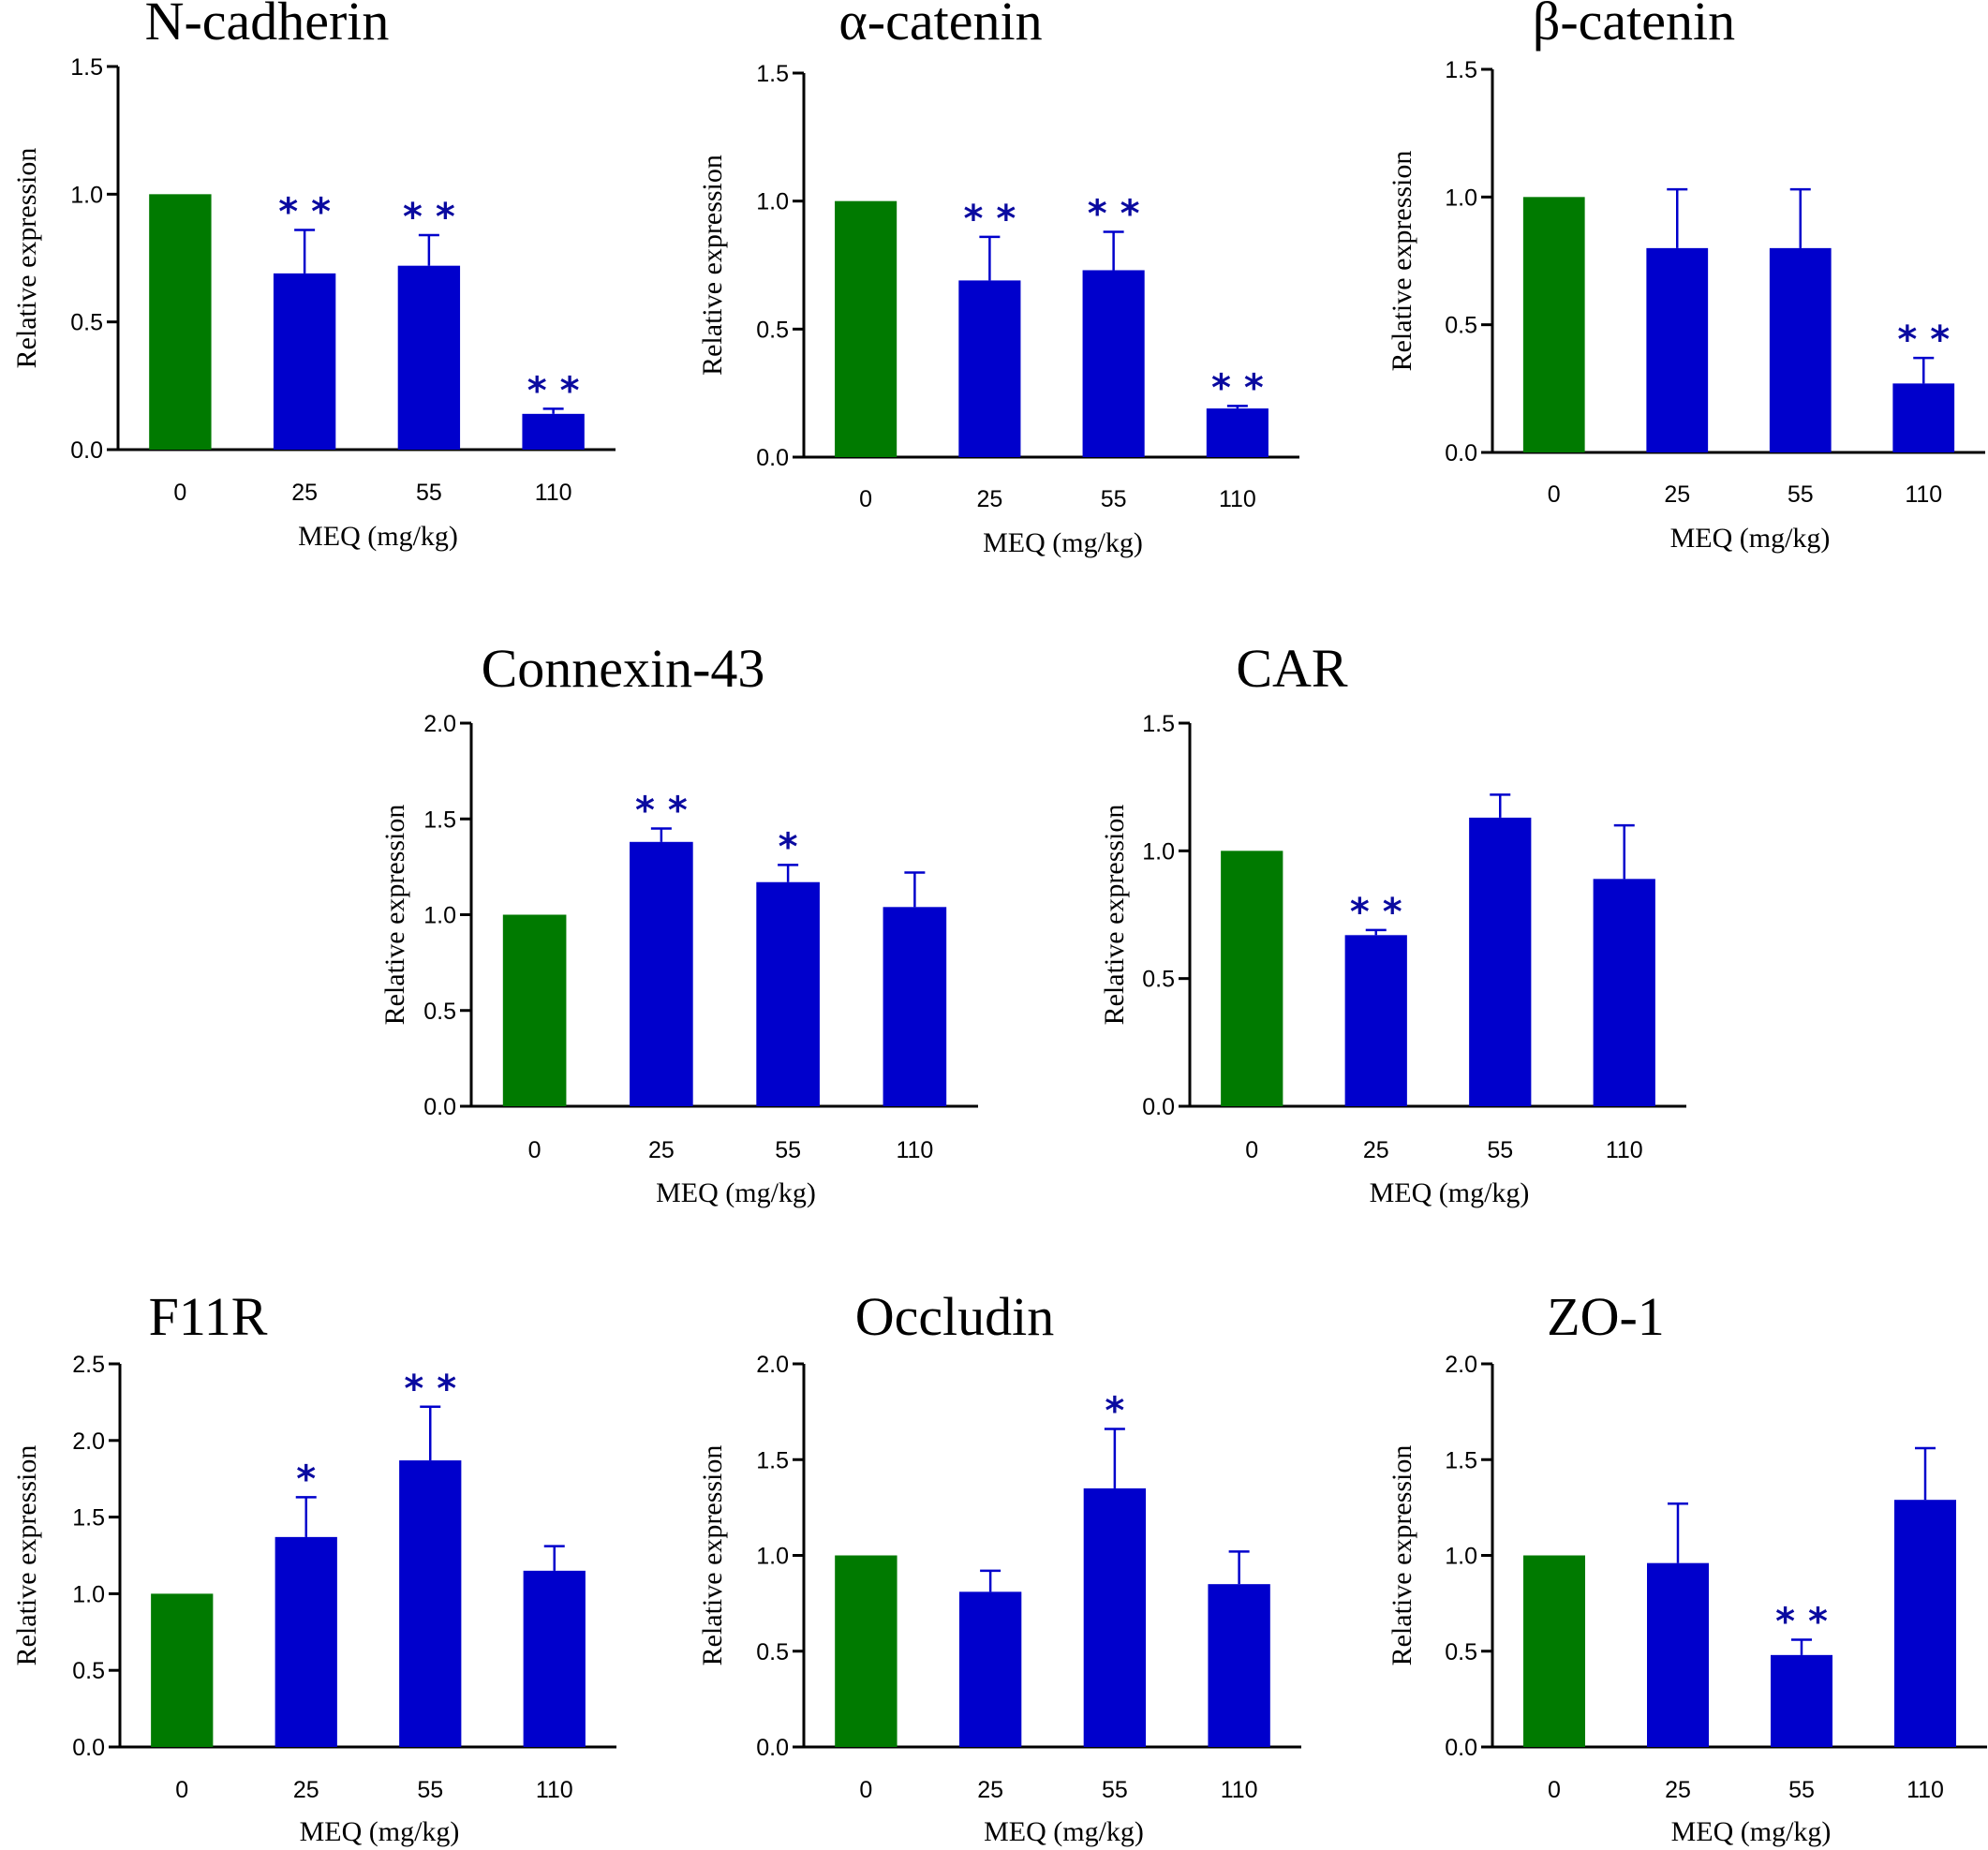  What do you see at coordinates (267, 26) in the screenshot?
I see `chart-title: N-cadherin` at bounding box center [267, 26].